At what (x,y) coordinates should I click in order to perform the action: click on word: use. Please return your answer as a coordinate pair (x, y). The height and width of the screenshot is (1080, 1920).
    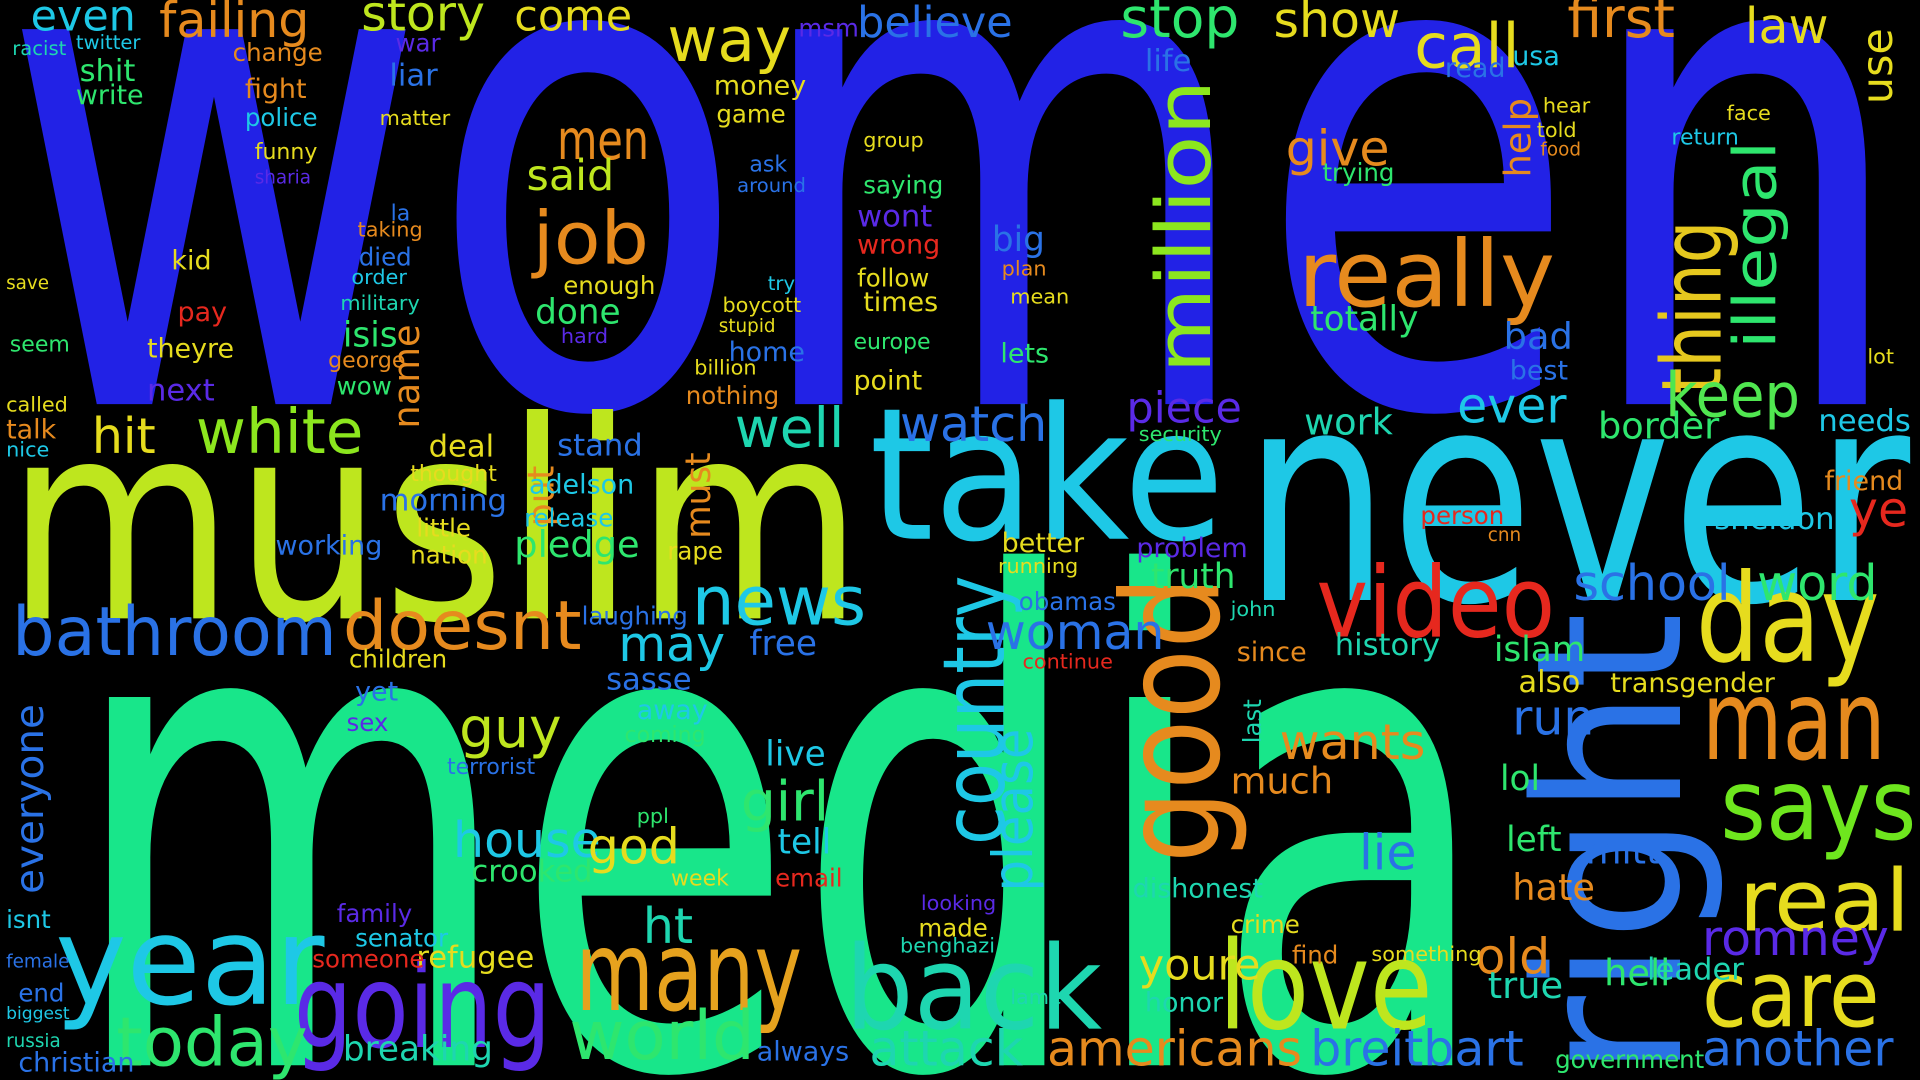
    Looking at the image, I should click on (1878, 66).